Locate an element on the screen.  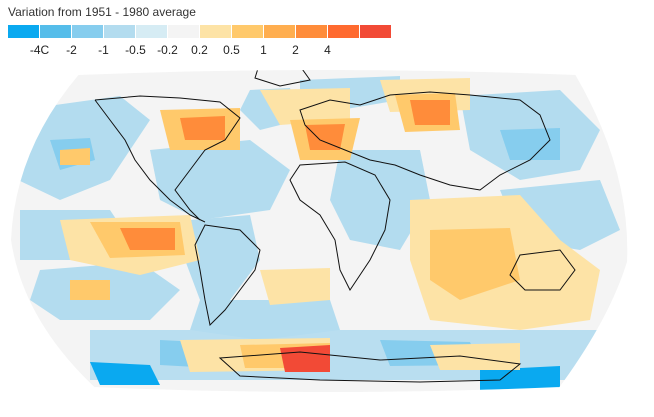
legend-label: 0.5 is located at coordinates (231, 50).